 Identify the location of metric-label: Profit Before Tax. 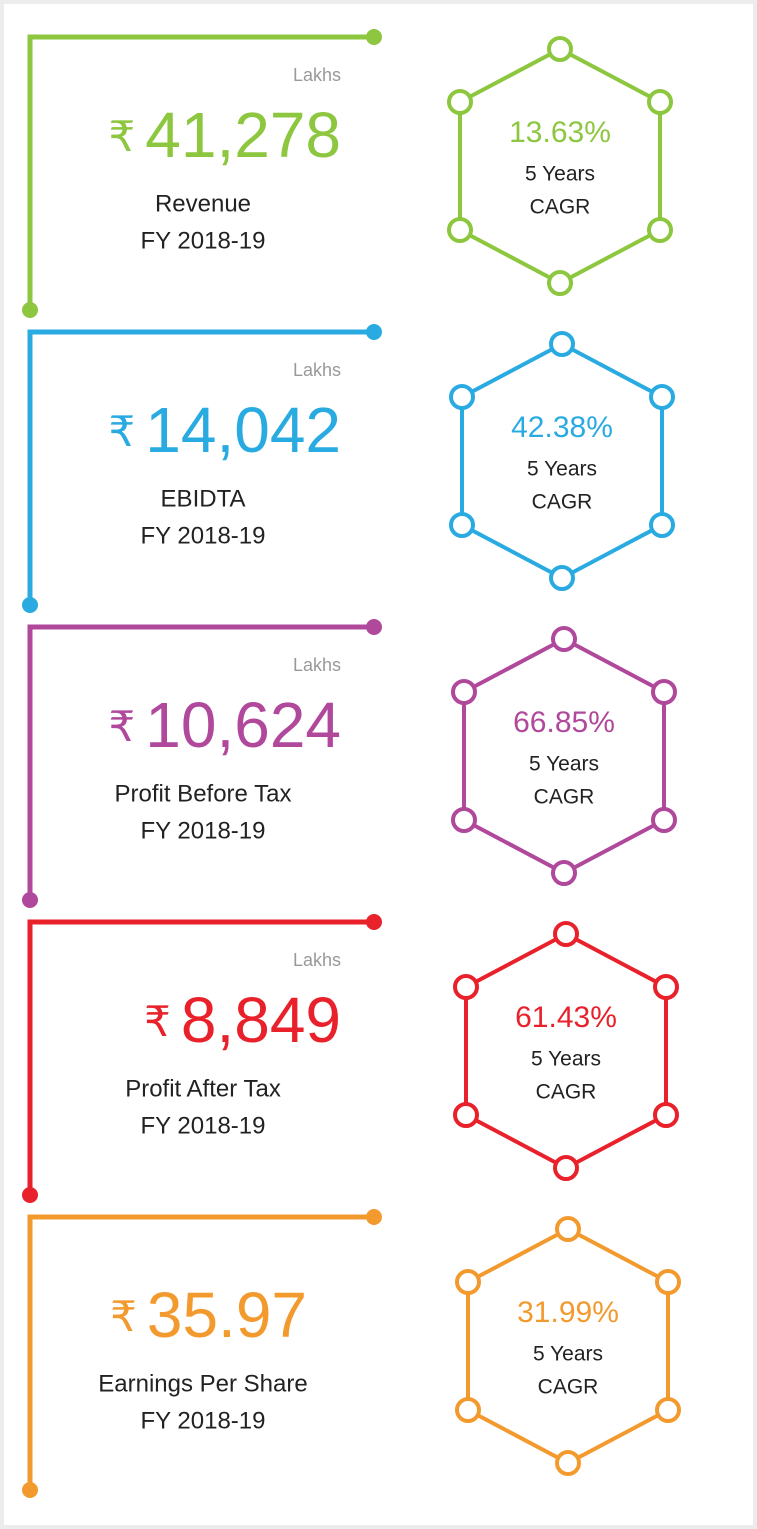
(203, 793).